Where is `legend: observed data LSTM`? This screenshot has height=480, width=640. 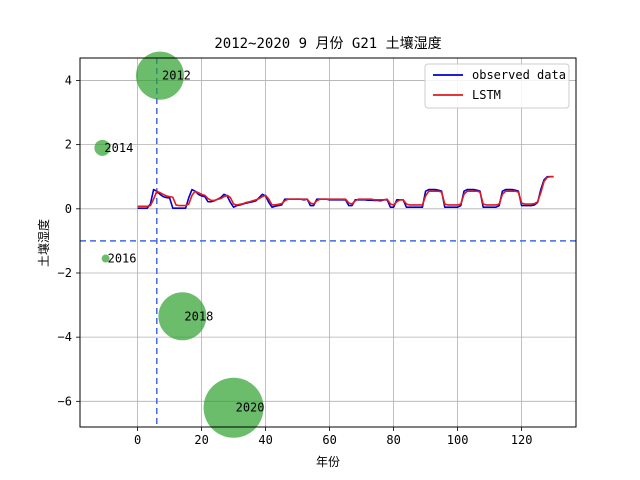 legend: observed data LSTM is located at coordinates (497, 86).